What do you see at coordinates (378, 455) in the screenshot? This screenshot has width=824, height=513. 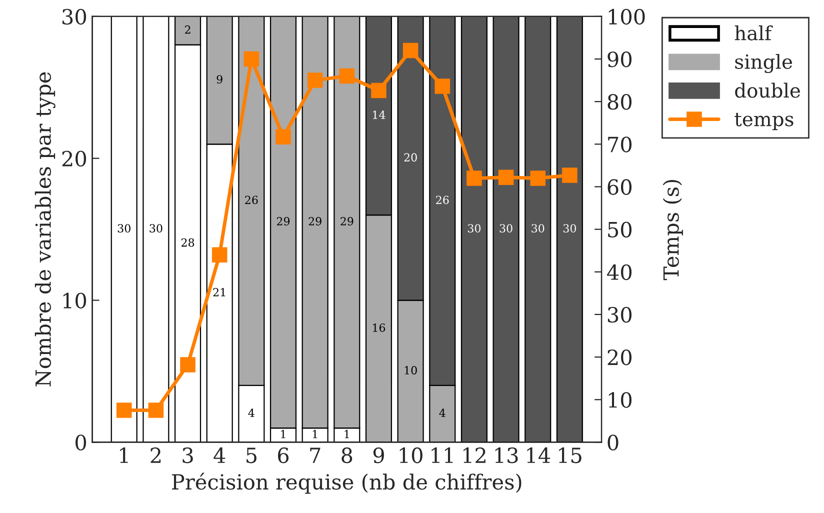 I see `x-tick-label: 9` at bounding box center [378, 455].